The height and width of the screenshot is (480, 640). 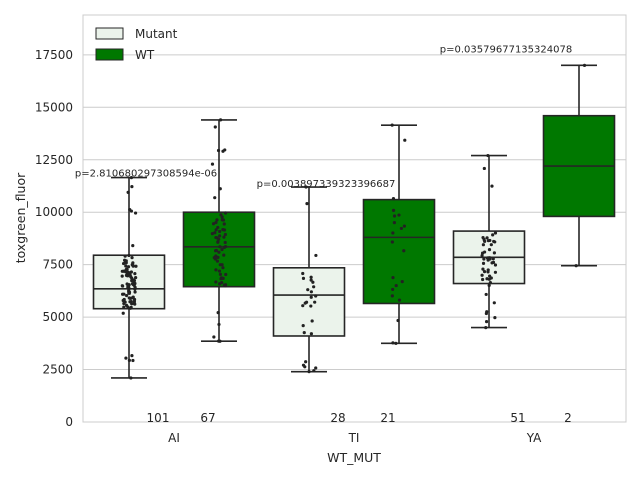 What do you see at coordinates (309, 302) in the screenshot?
I see `mutant-box` at bounding box center [309, 302].